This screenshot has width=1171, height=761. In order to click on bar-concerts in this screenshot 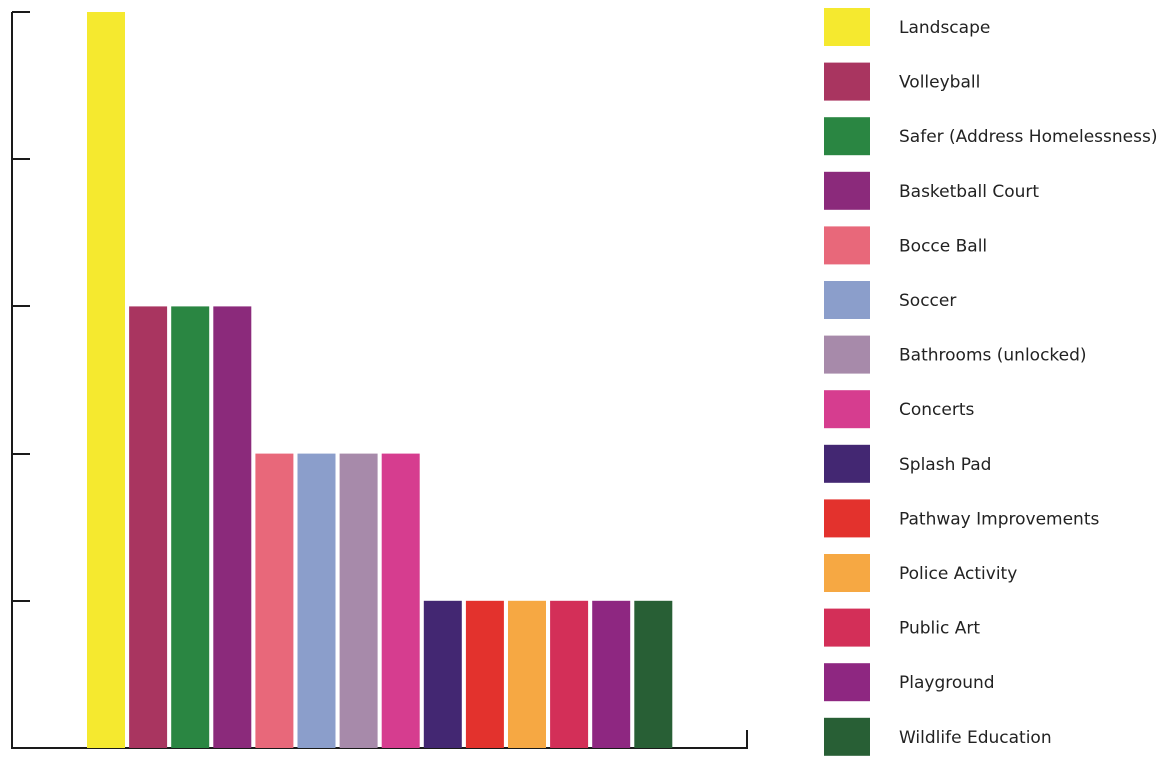, I will do `click(400, 600)`.